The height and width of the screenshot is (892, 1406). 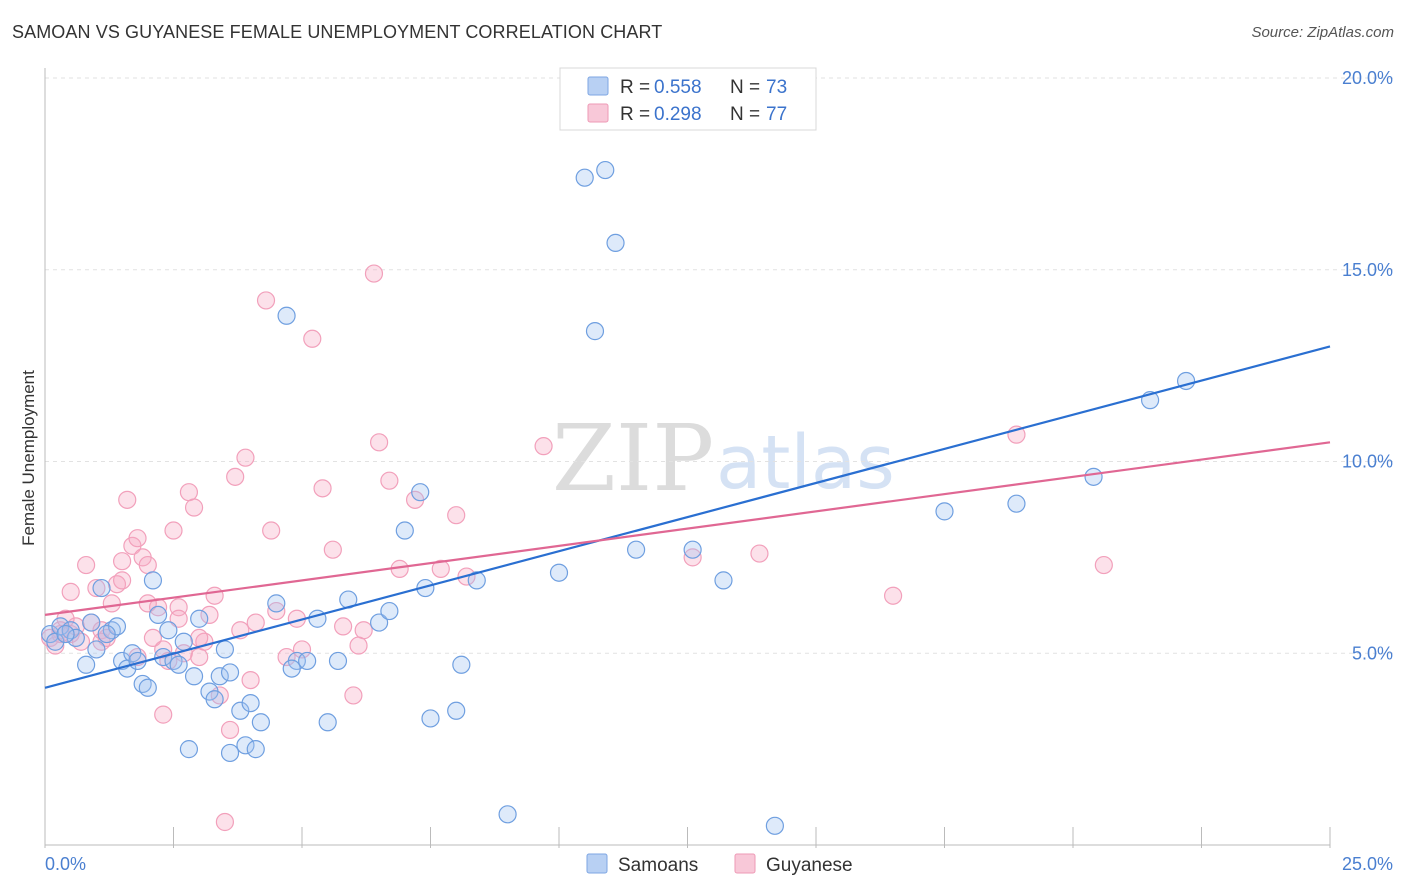 What do you see at coordinates (635, 114) in the screenshot?
I see `legend-r-label-guyanese: R =` at bounding box center [635, 114].